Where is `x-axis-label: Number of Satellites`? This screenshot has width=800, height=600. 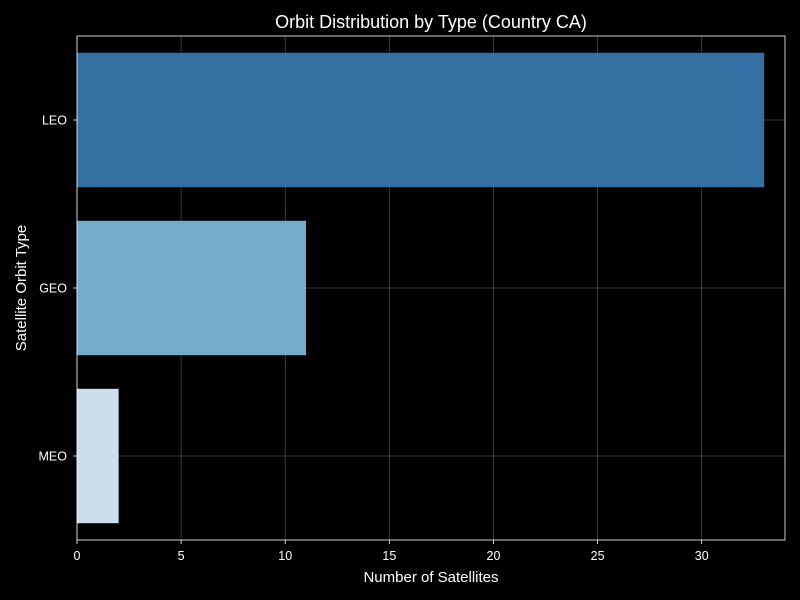 x-axis-label: Number of Satellites is located at coordinates (430, 577).